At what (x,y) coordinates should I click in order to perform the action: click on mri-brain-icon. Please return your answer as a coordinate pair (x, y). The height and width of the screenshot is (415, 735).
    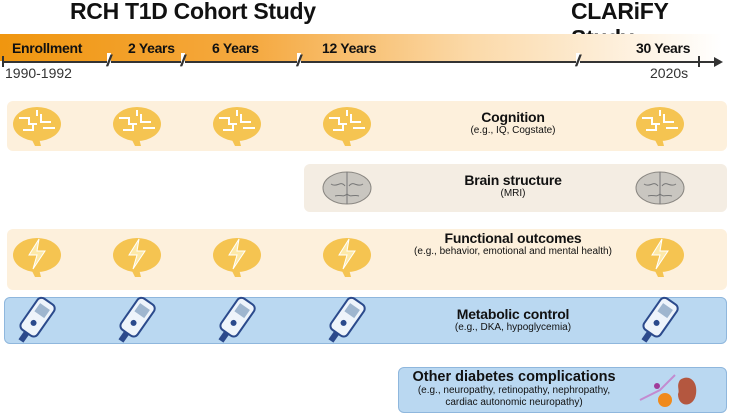
    Looking at the image, I should click on (503, 188).